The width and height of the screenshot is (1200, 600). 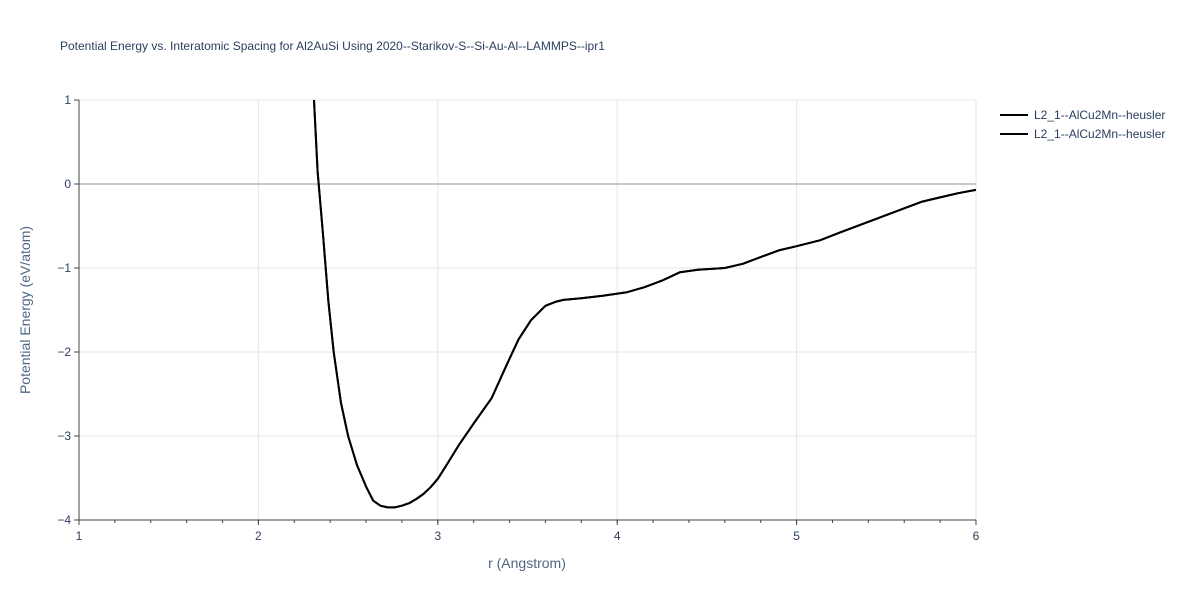 I want to click on x-tick-label: 3, so click(x=437, y=536).